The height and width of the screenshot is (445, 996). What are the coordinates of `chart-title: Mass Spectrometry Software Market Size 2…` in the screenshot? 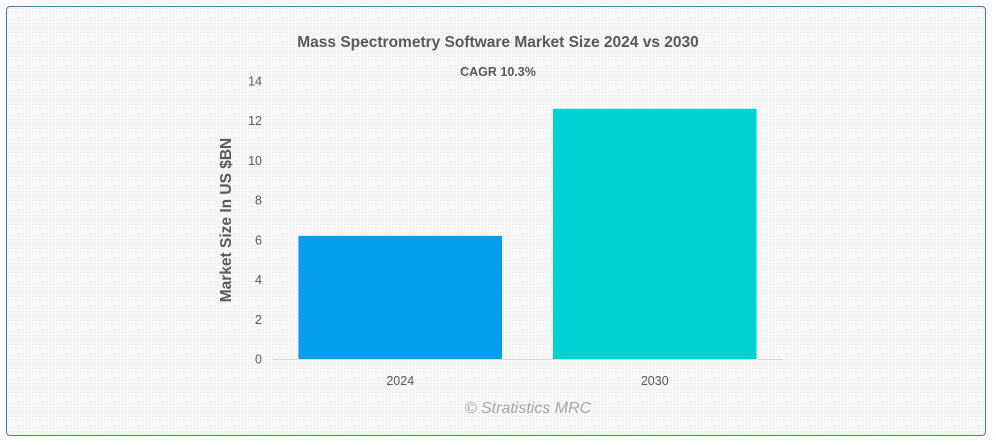 It's located at (498, 42).